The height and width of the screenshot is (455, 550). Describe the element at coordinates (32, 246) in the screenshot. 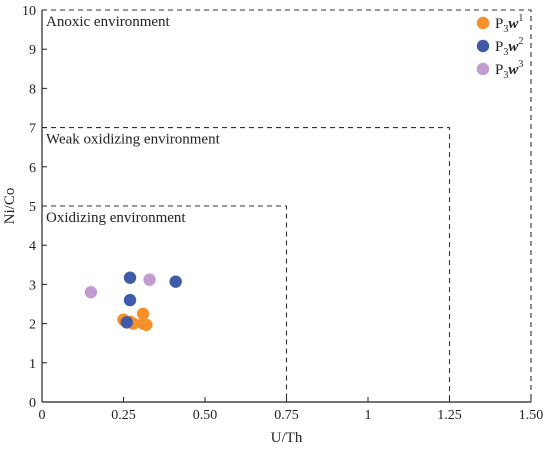

I see `y-tick-label: 4` at that location.